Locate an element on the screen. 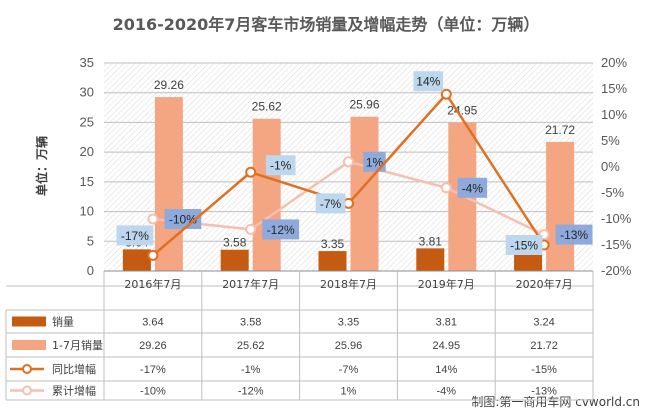  cumulative-growth-label: -4% is located at coordinates (473, 188).